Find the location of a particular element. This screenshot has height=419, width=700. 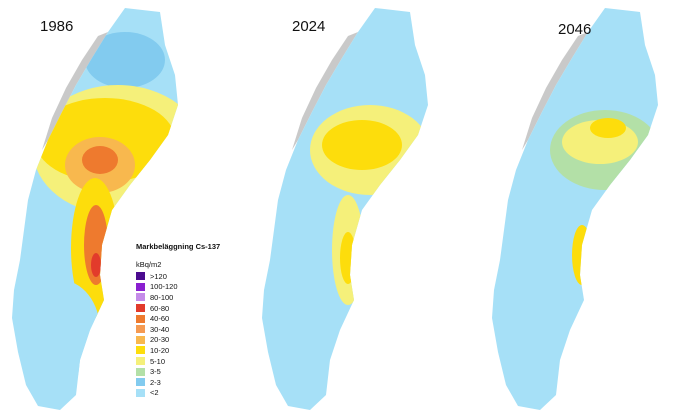

legend-label: 40-60 is located at coordinates (160, 319).